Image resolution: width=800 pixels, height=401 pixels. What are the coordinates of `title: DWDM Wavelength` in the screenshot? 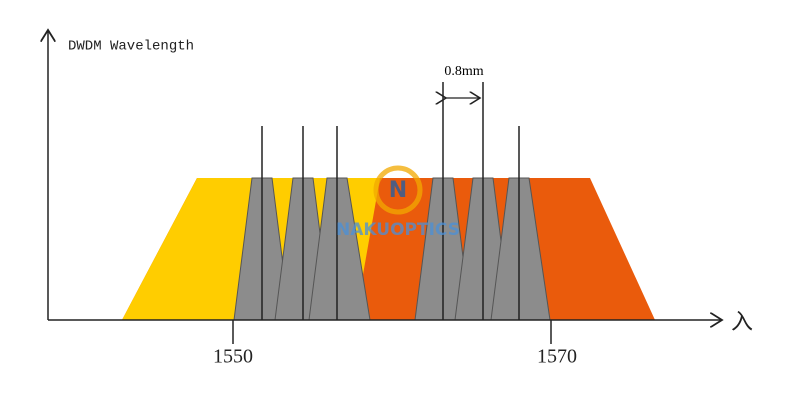 It's located at (131, 47).